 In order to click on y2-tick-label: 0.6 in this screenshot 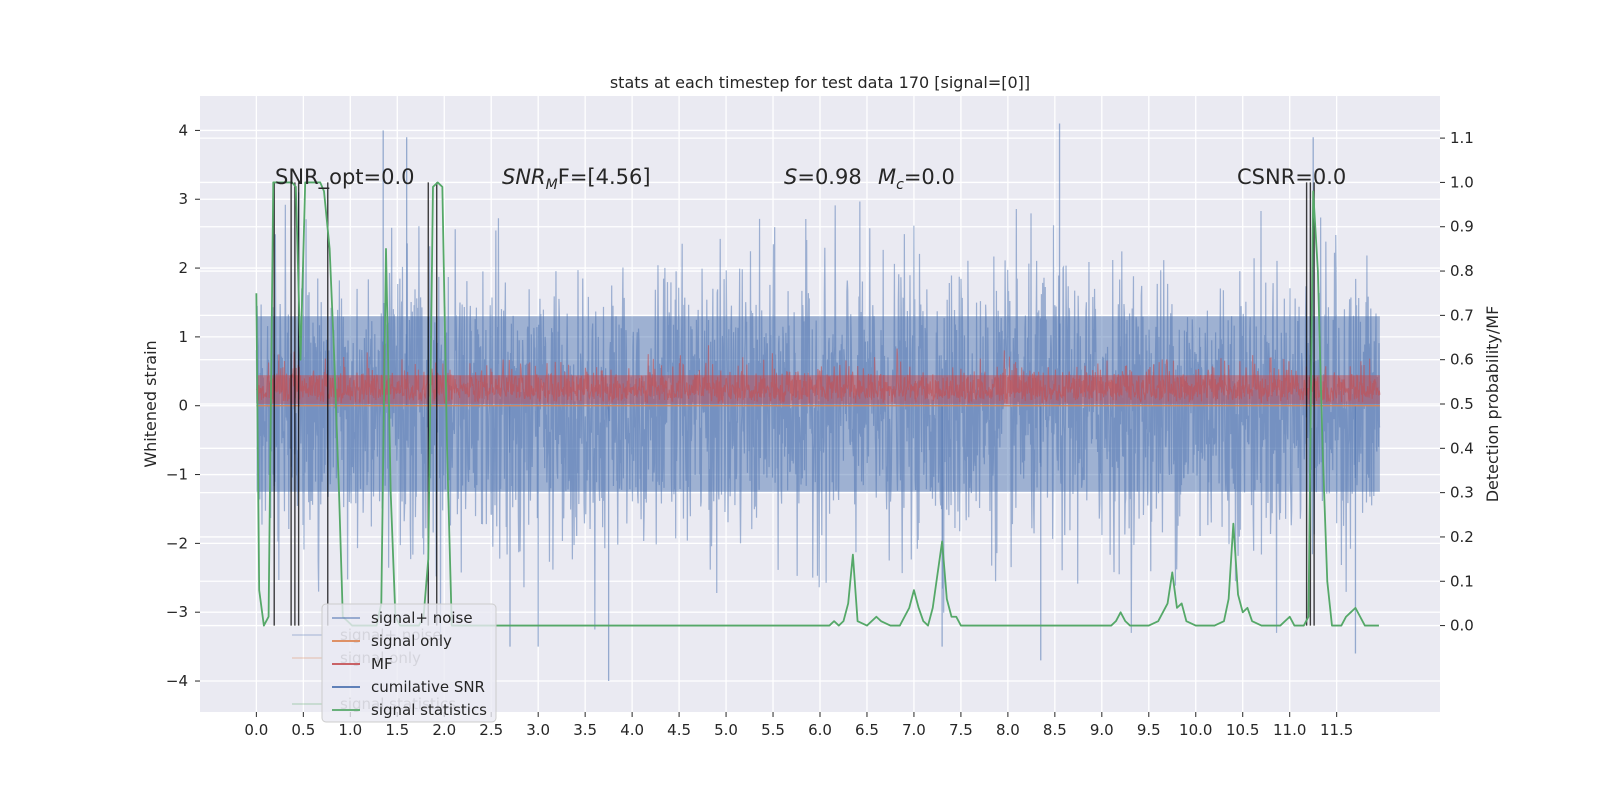, I will do `click(1462, 360)`.